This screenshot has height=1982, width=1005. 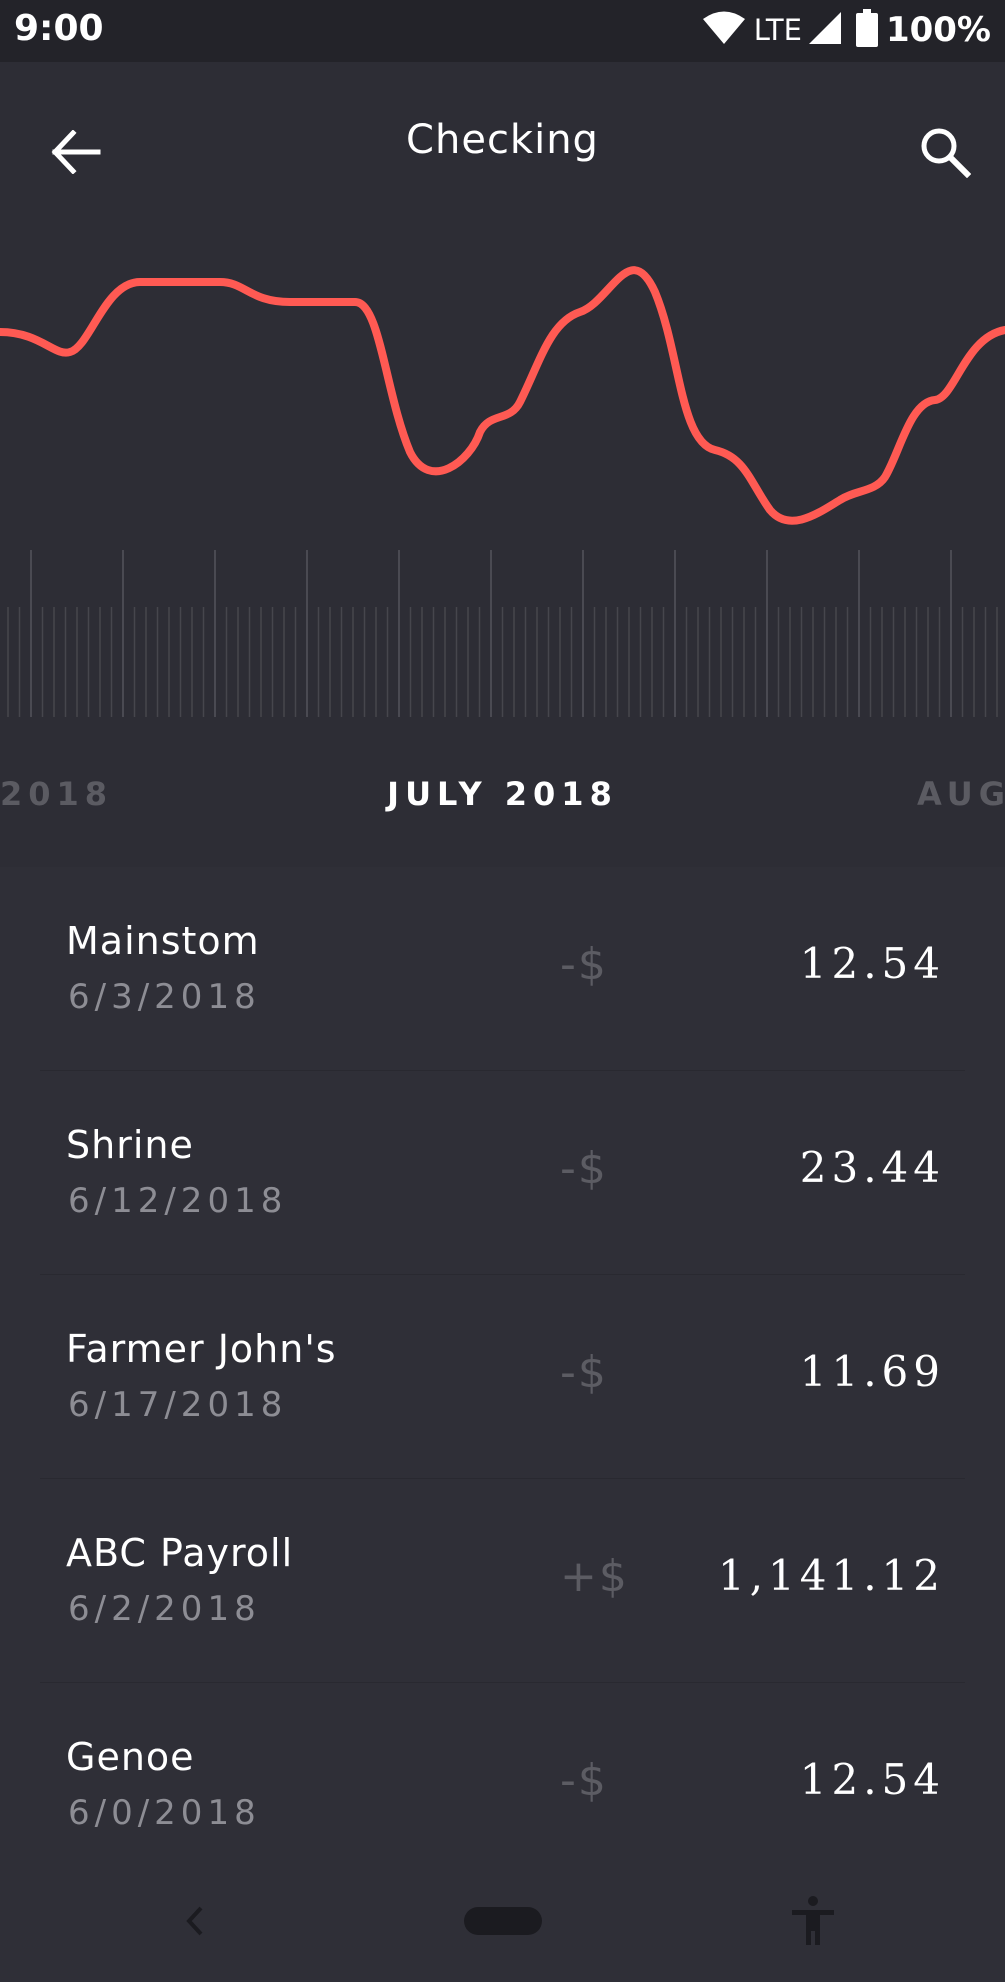 What do you see at coordinates (502, 1784) in the screenshot?
I see `transaction-row: Genoe 6/0/2018 -$ 12.54` at bounding box center [502, 1784].